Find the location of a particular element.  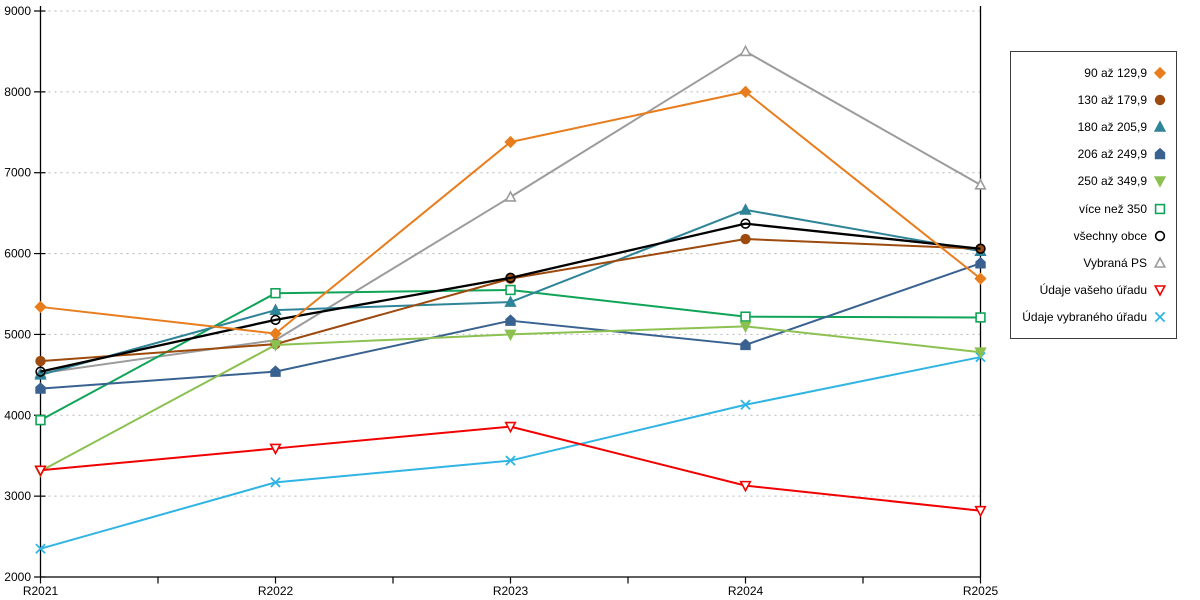

square-legend-marker-icon is located at coordinates (1160, 208).